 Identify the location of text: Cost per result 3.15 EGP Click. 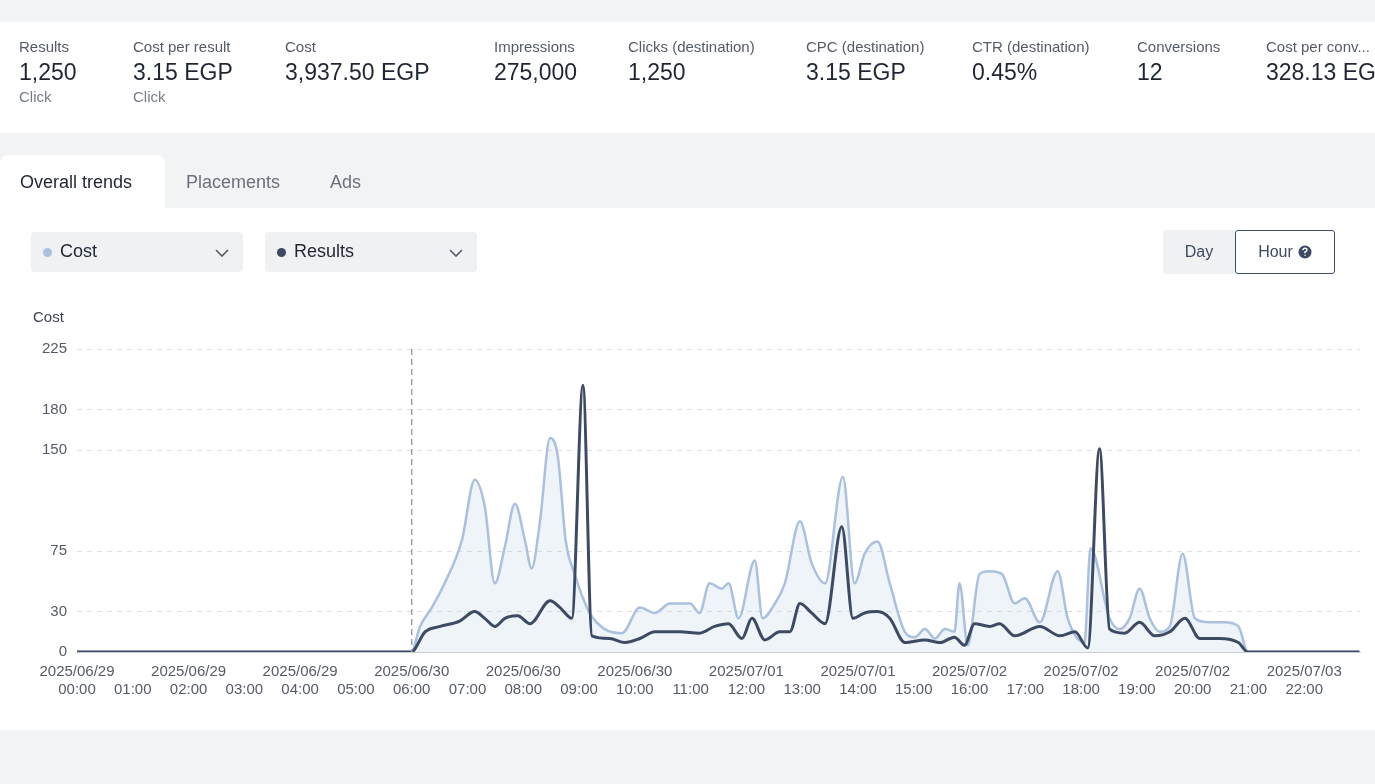
(183, 71).